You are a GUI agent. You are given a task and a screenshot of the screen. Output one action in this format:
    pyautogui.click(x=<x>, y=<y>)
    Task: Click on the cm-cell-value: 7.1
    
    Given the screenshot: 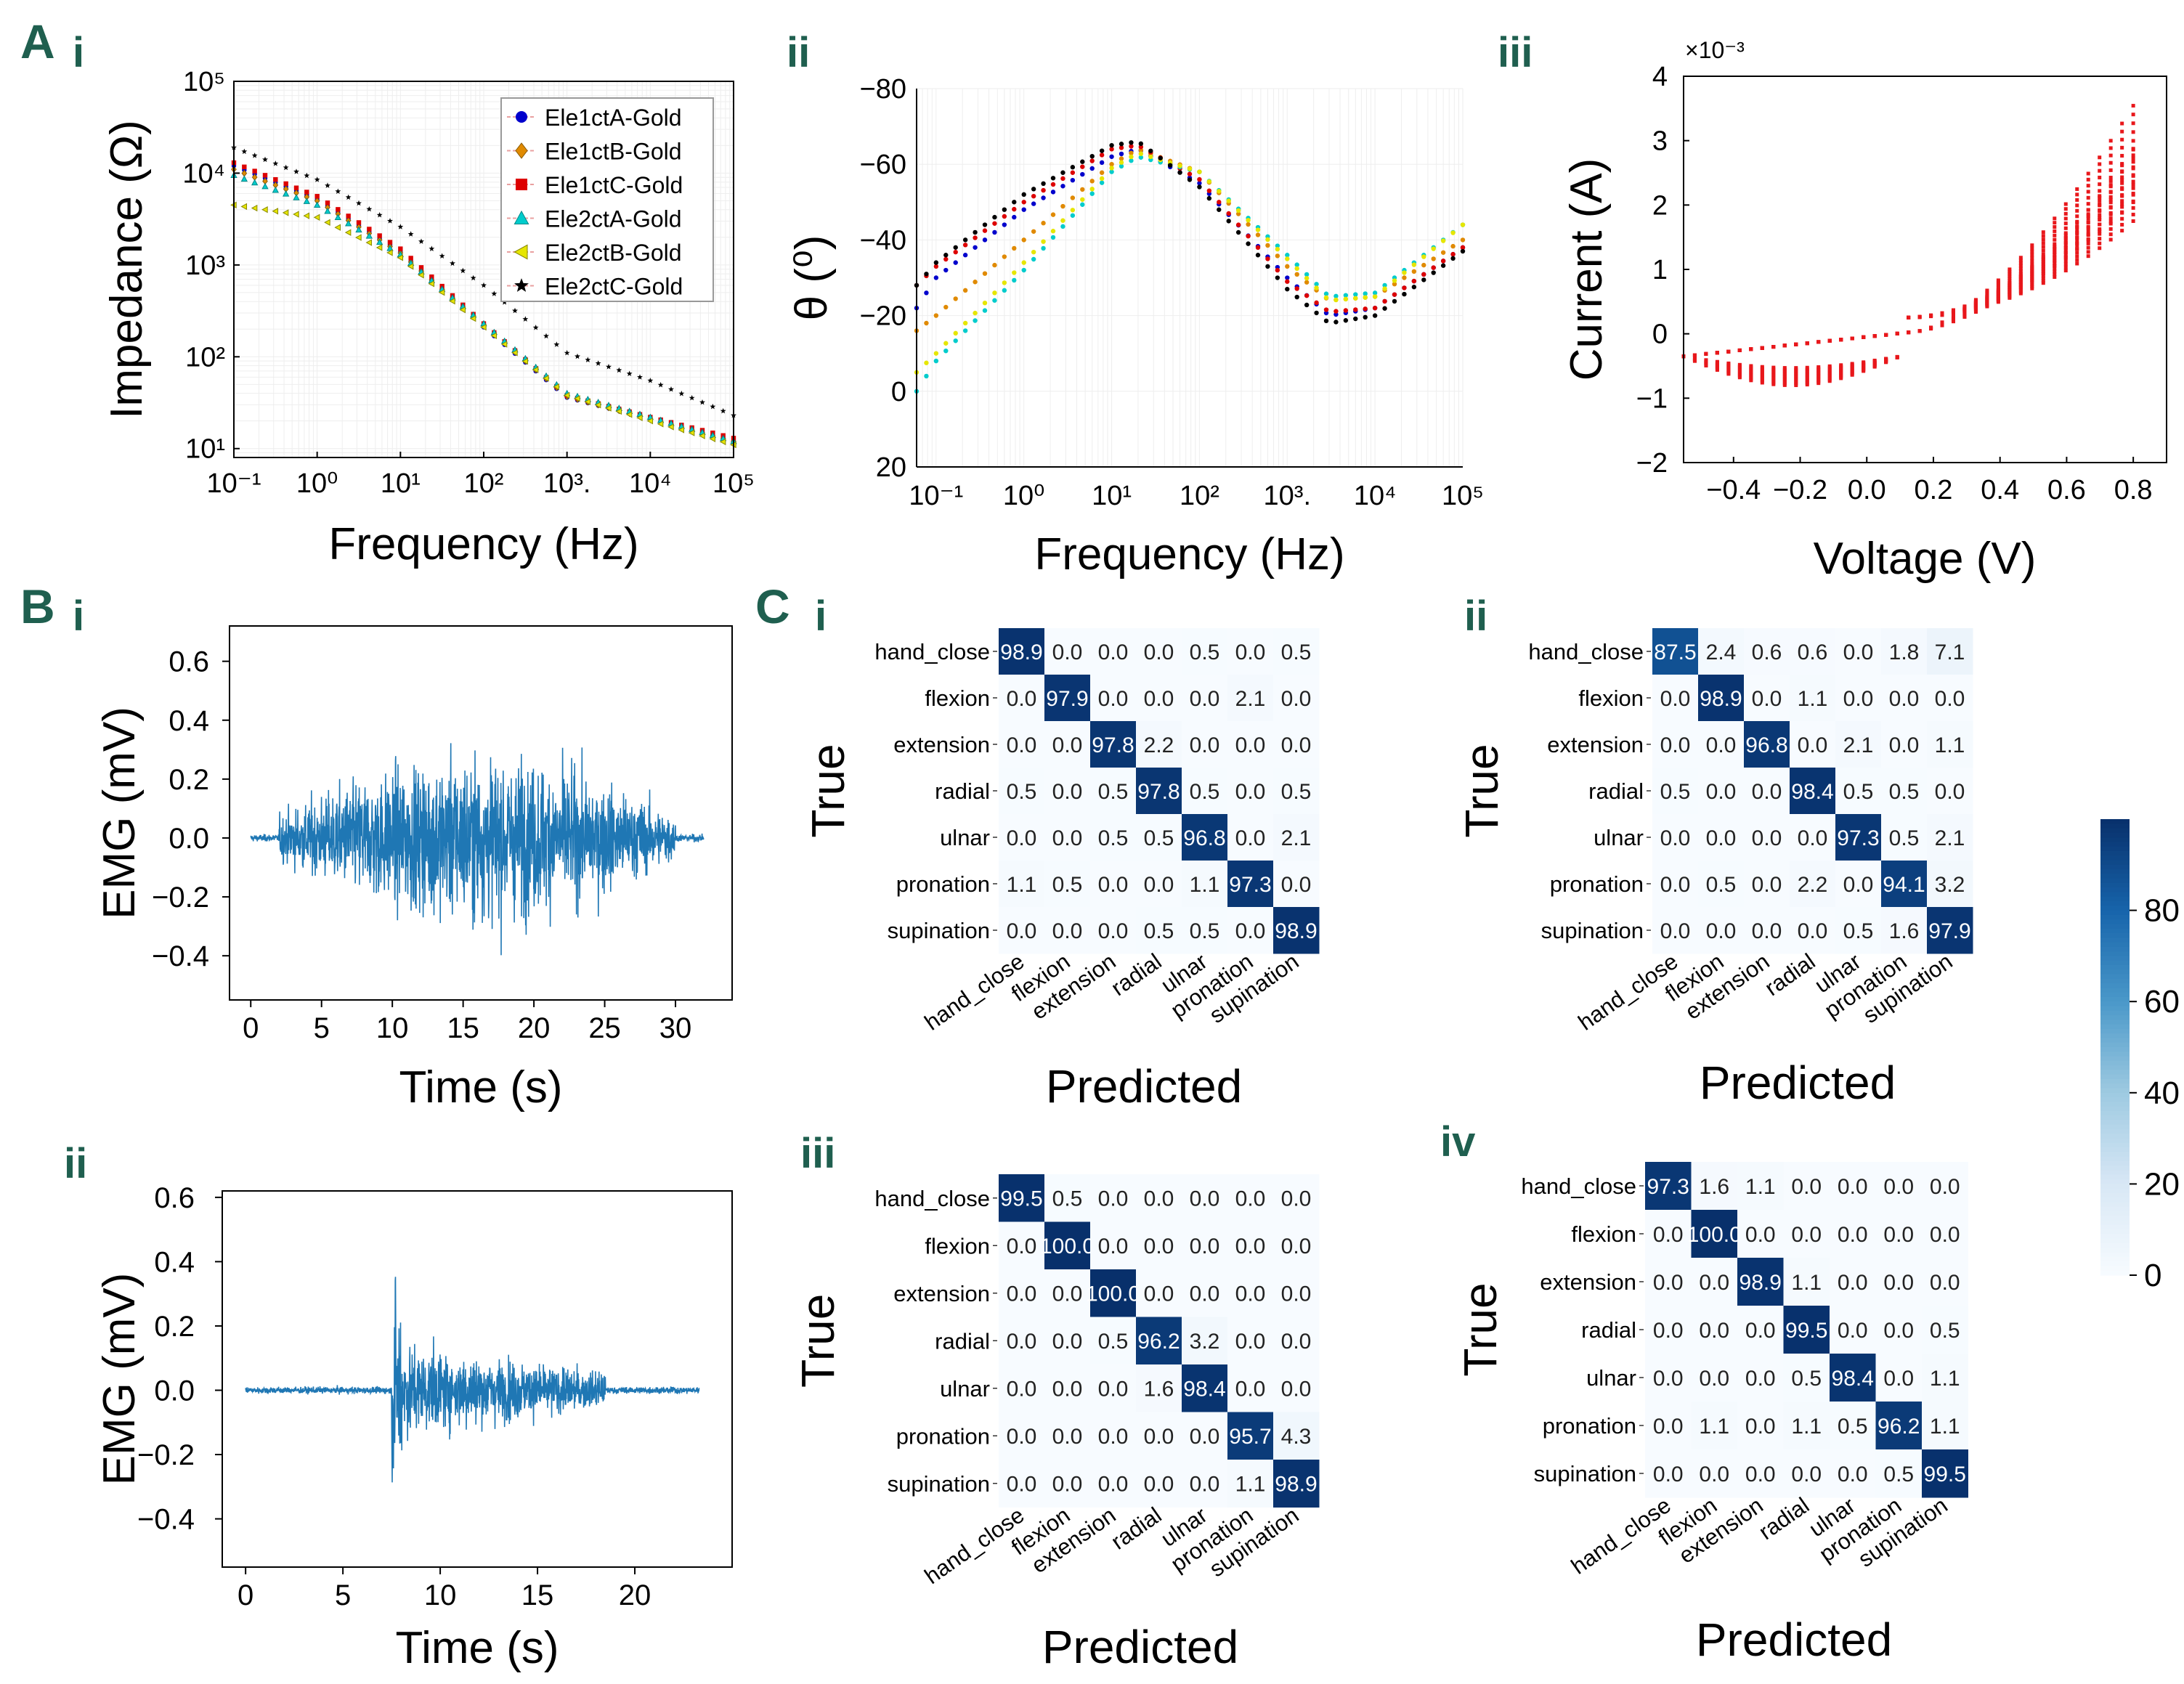 What is the action you would take?
    pyautogui.click(x=1950, y=652)
    